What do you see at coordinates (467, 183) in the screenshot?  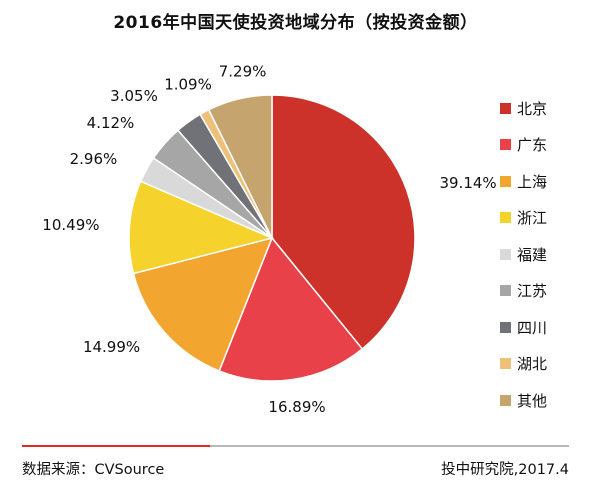 I see `slice-value-label: 39.14%` at bounding box center [467, 183].